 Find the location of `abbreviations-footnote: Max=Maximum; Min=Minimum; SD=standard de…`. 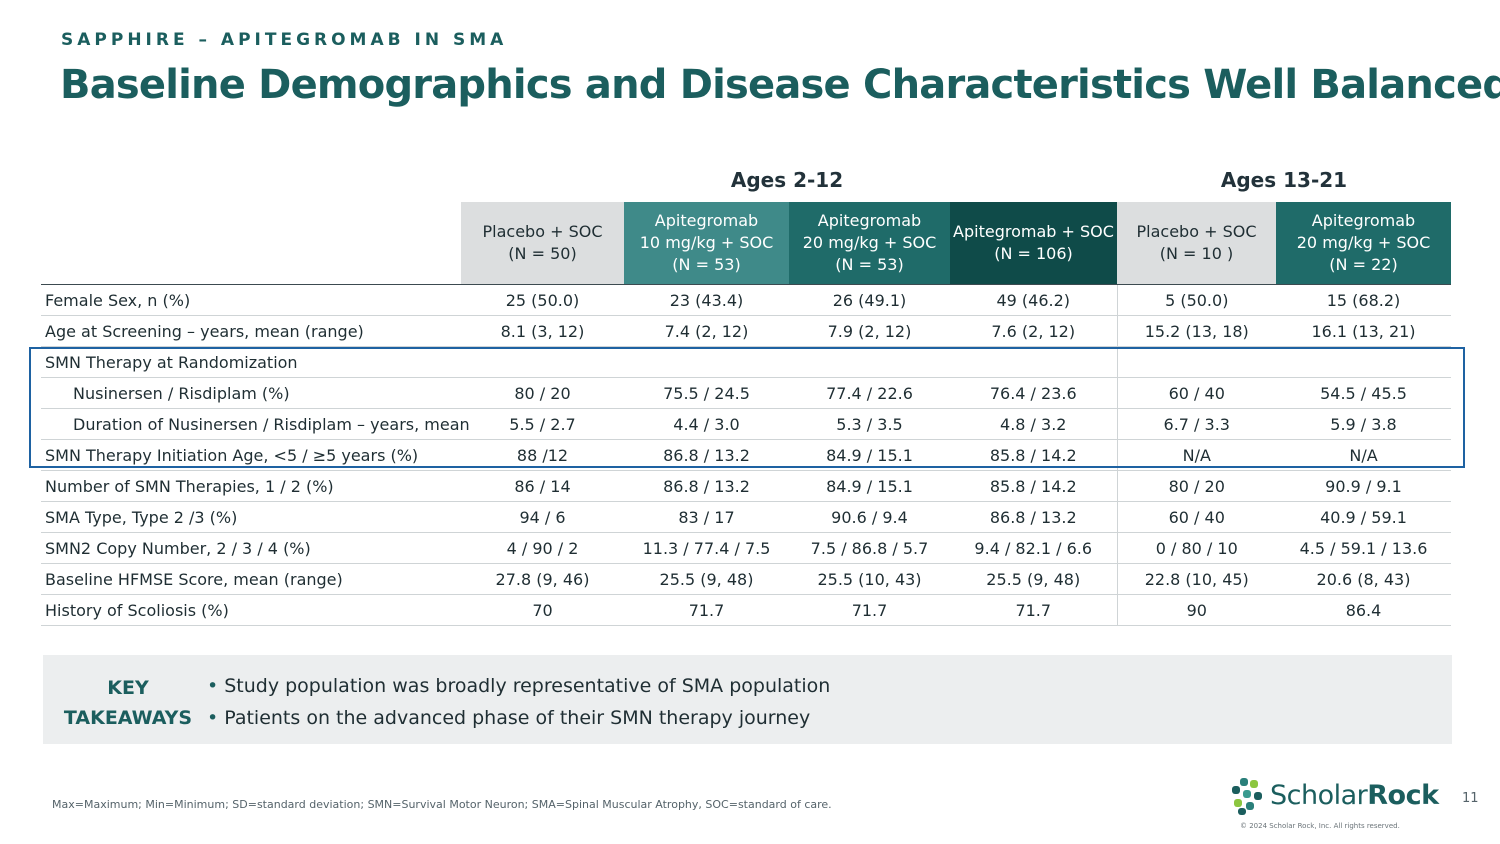

abbreviations-footnote: Max=Maximum; Min=Minimum; SD=standard de… is located at coordinates (442, 804).